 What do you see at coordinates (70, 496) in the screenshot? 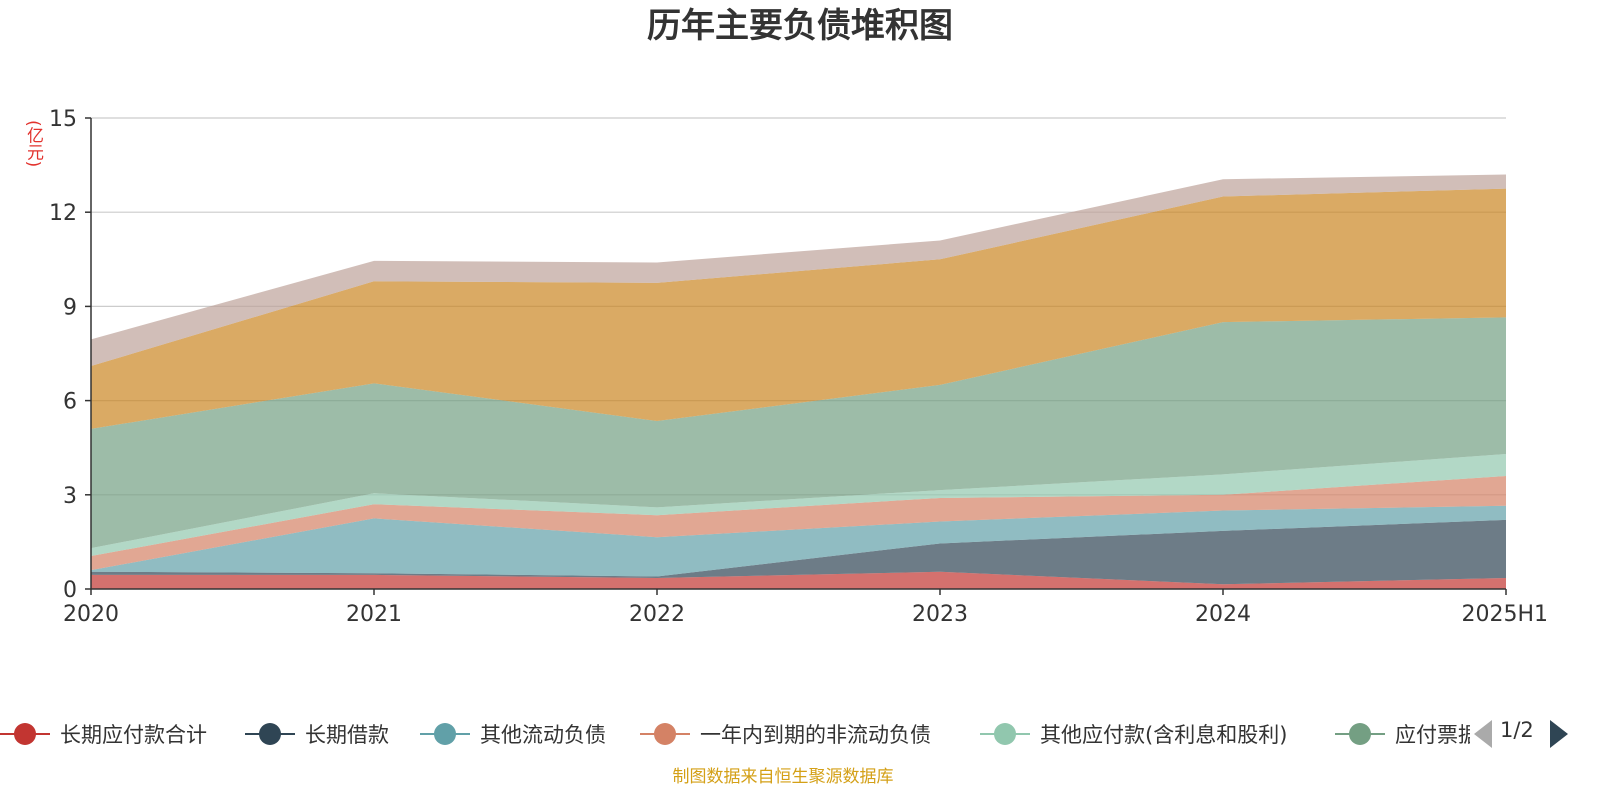
I see `y-tick-label: 3` at bounding box center [70, 496].